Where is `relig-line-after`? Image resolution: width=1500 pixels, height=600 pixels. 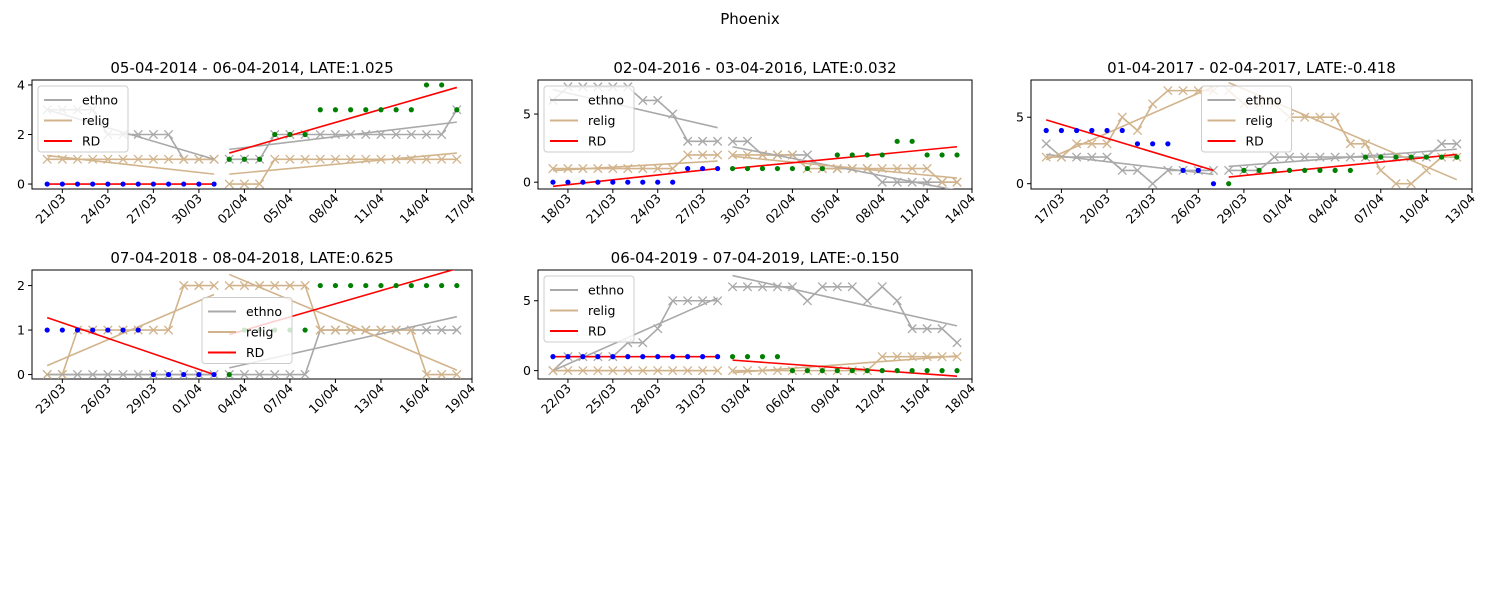
relig-line-after is located at coordinates (343, 330).